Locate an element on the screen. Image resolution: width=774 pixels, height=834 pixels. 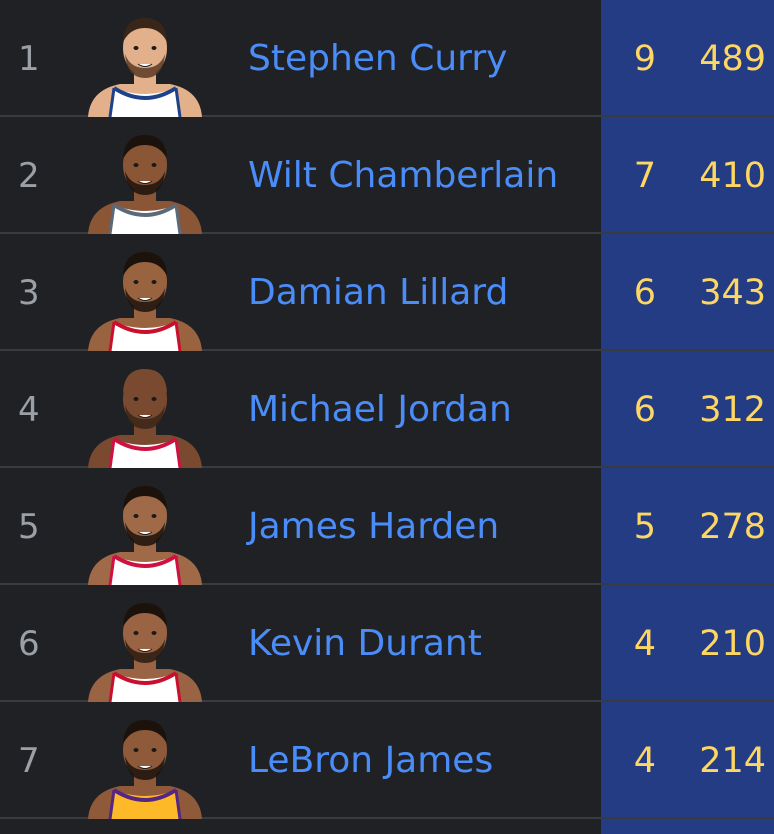
stat-value-secondary: 312 is located at coordinates (732, 409).